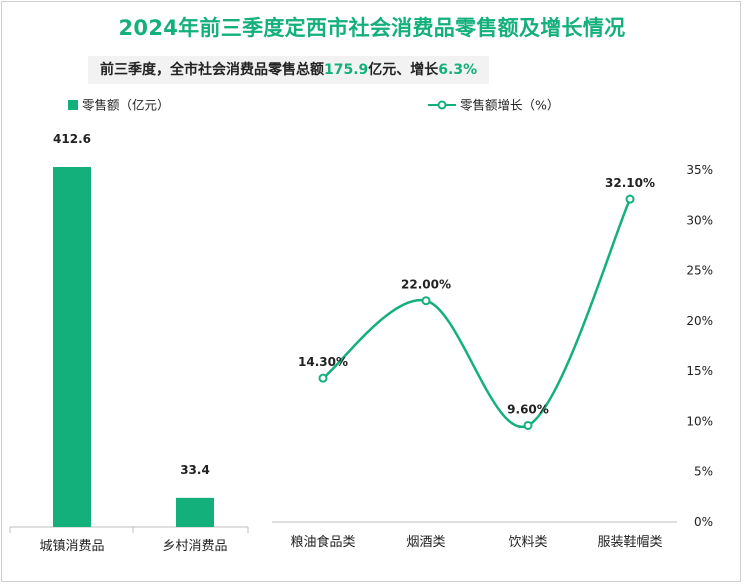 Image resolution: width=744 pixels, height=585 pixels. I want to click on bar-value-label: 412.6, so click(72, 139).